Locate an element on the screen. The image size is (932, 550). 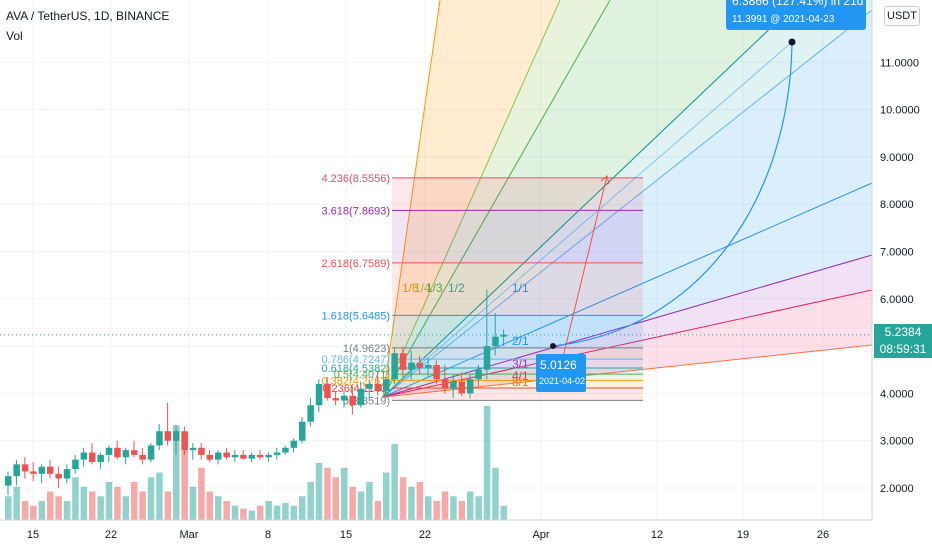
fib-level-label: 0.5(4.4071) is located at coordinates (362, 375).